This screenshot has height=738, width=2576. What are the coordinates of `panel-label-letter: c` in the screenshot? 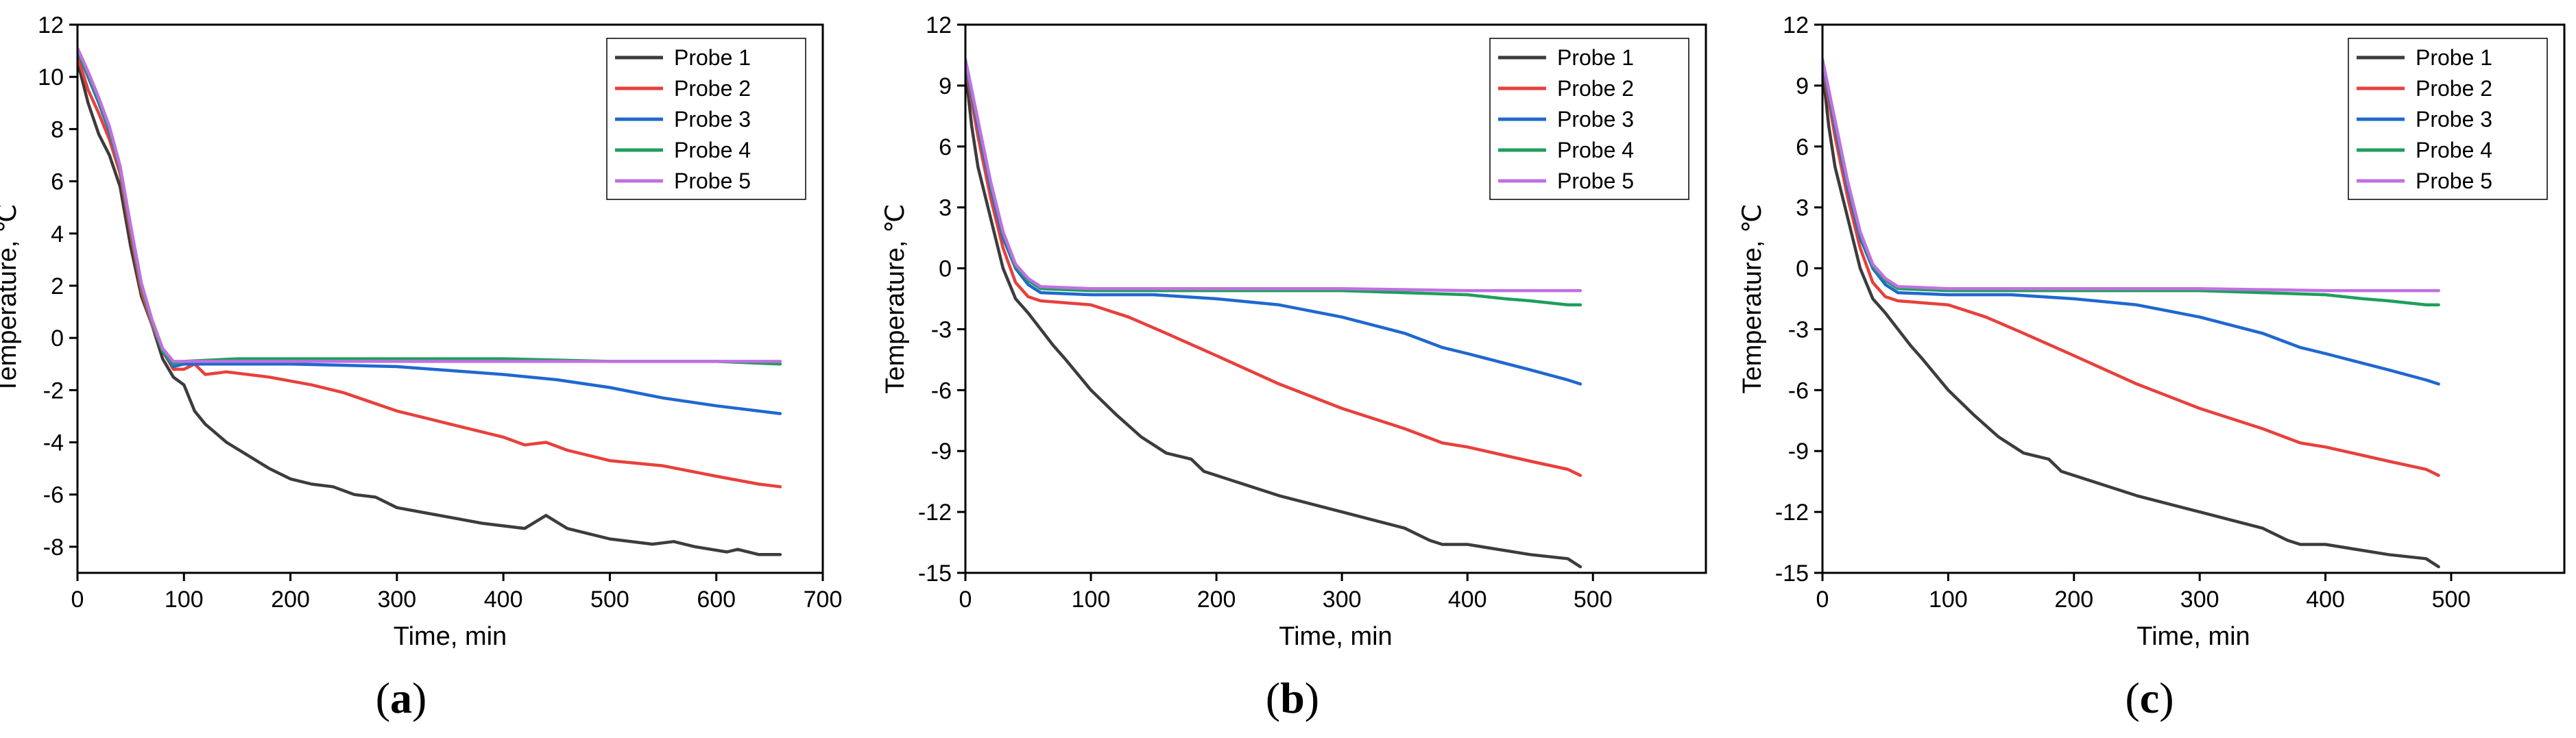 It's located at (2150, 698).